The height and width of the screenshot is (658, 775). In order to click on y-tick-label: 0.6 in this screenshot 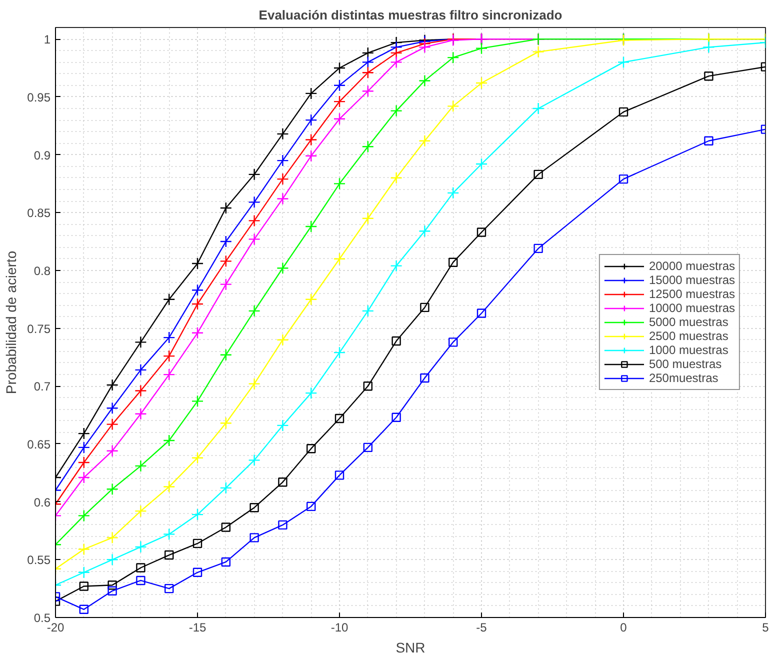, I will do `click(42, 502)`.